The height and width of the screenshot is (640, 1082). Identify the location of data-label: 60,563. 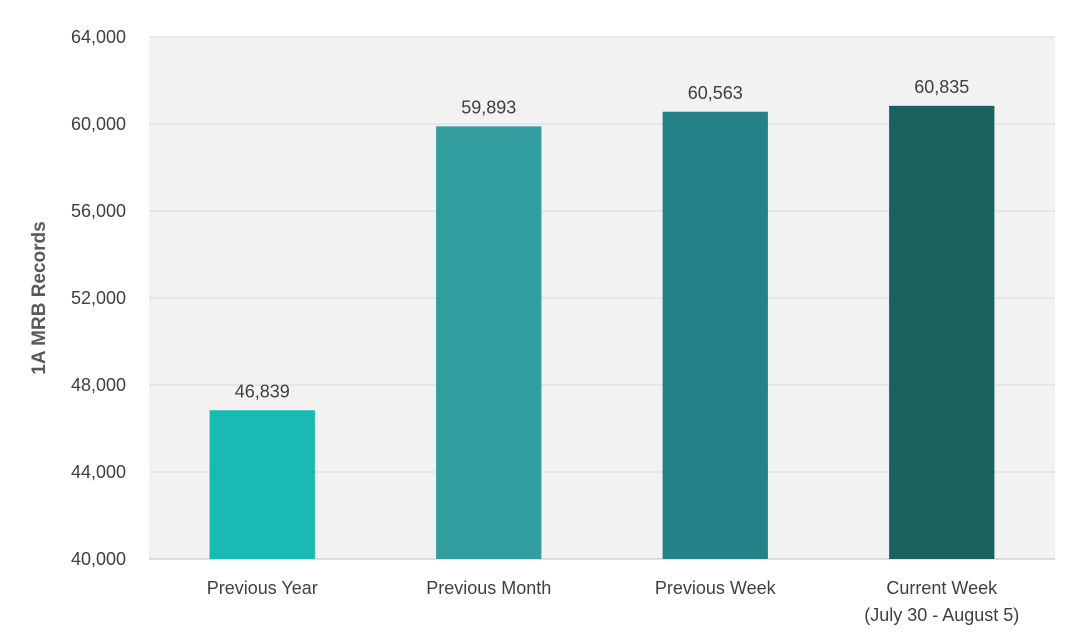
(715, 93).